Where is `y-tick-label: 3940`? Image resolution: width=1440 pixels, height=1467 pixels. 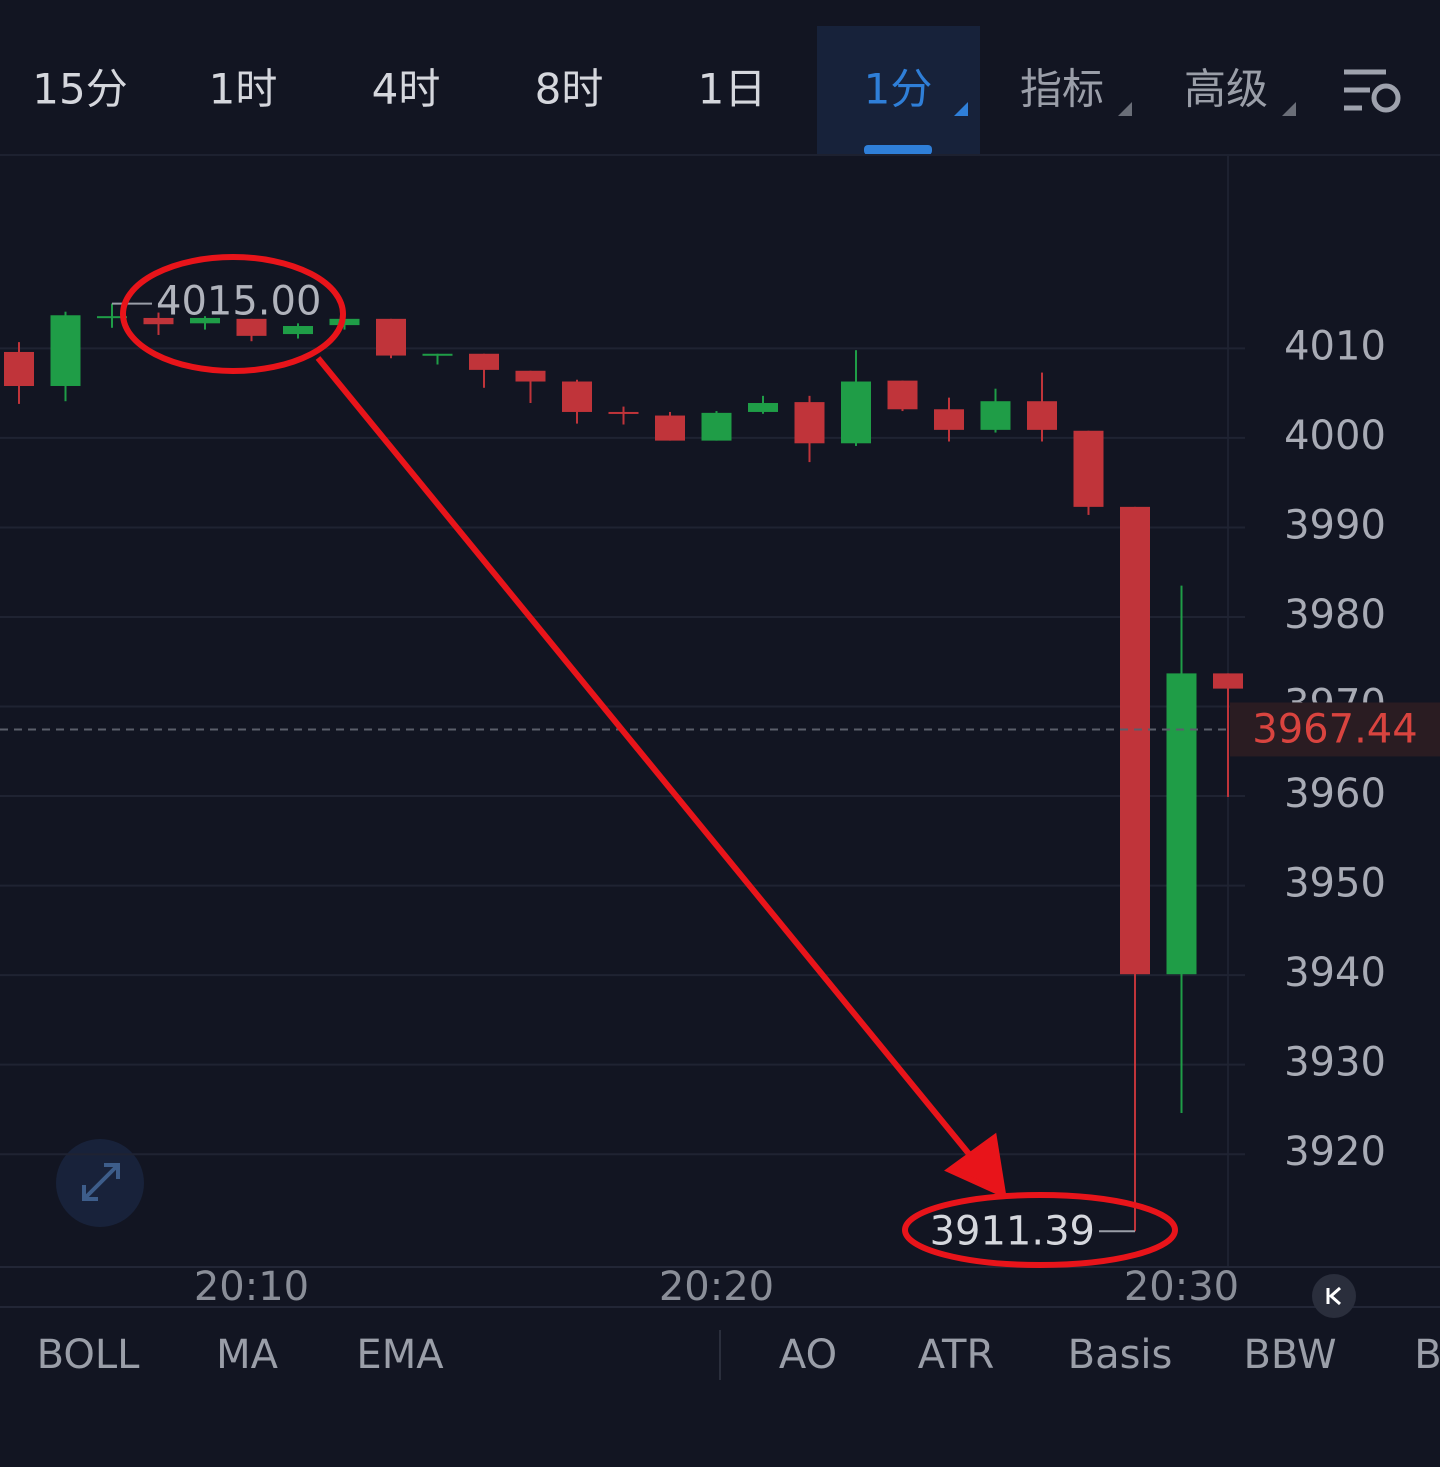 y-tick-label: 3940 is located at coordinates (1335, 973).